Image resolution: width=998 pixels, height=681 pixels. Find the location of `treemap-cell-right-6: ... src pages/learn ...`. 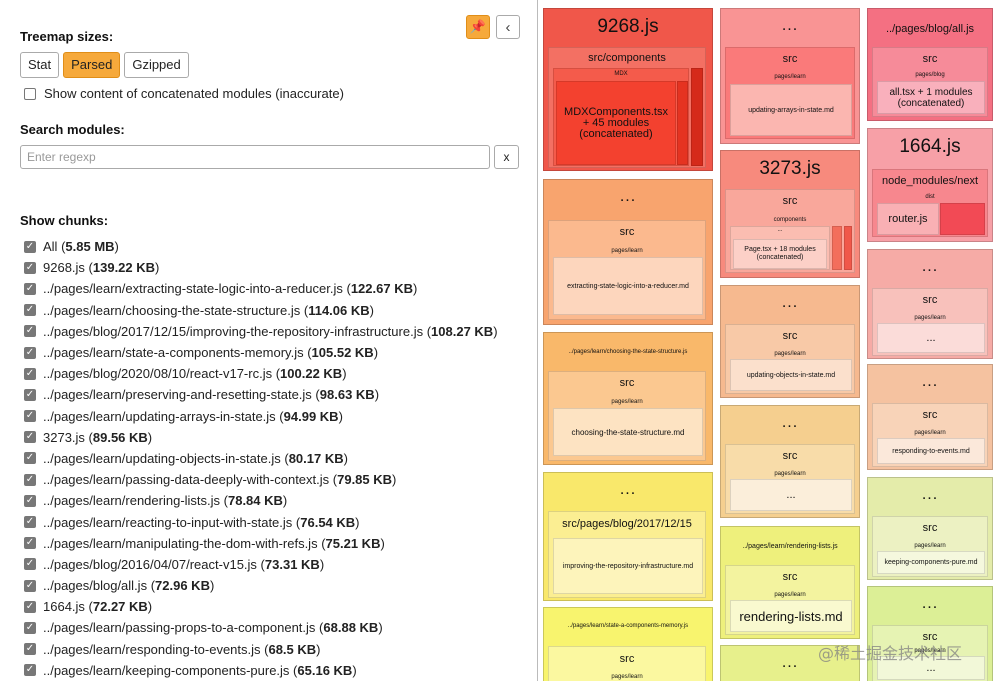

treemap-cell-right-6: ... src pages/learn ... is located at coordinates (930, 633).